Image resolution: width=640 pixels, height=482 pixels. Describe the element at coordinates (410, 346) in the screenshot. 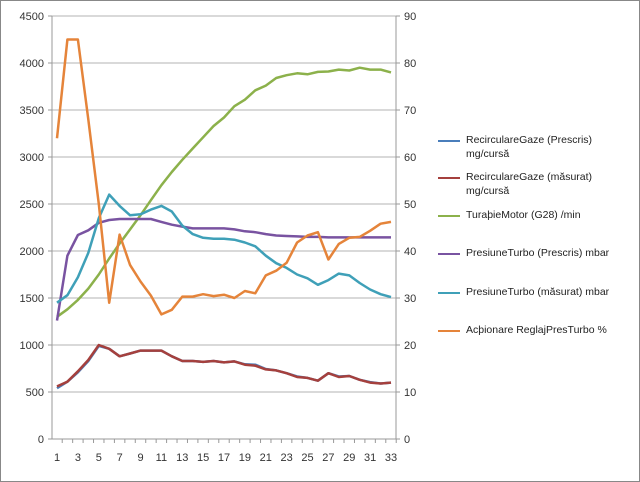

I see `y2-tick-label: 20` at that location.